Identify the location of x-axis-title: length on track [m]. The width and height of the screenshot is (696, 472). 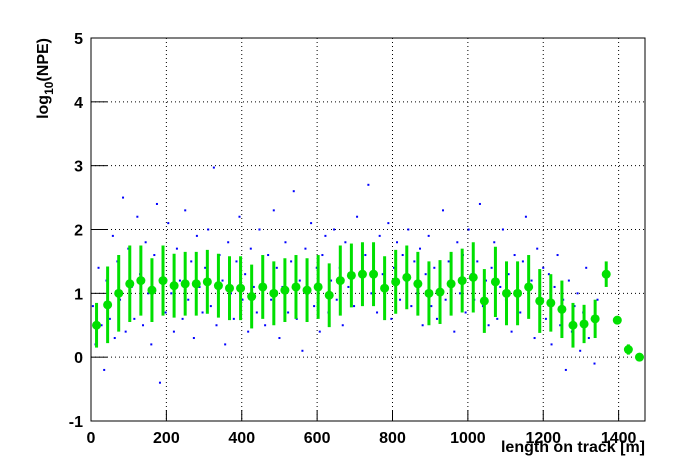
(573, 447).